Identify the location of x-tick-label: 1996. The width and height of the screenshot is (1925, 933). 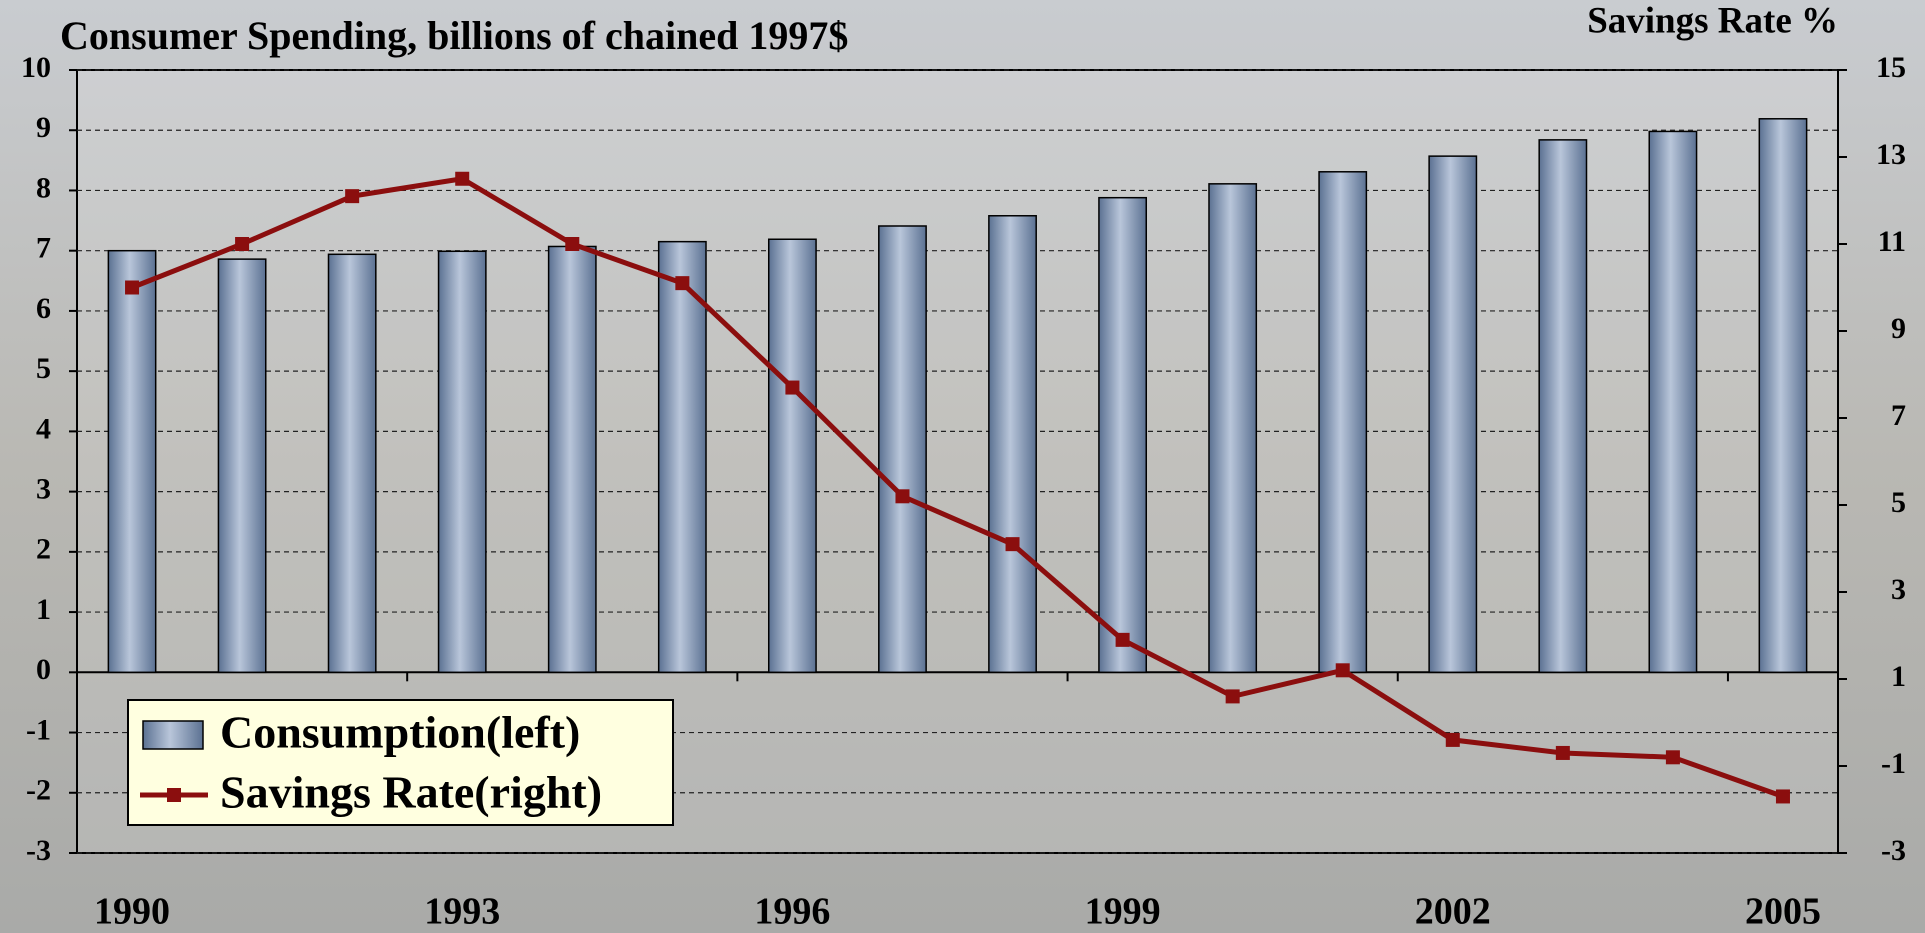
(792, 912).